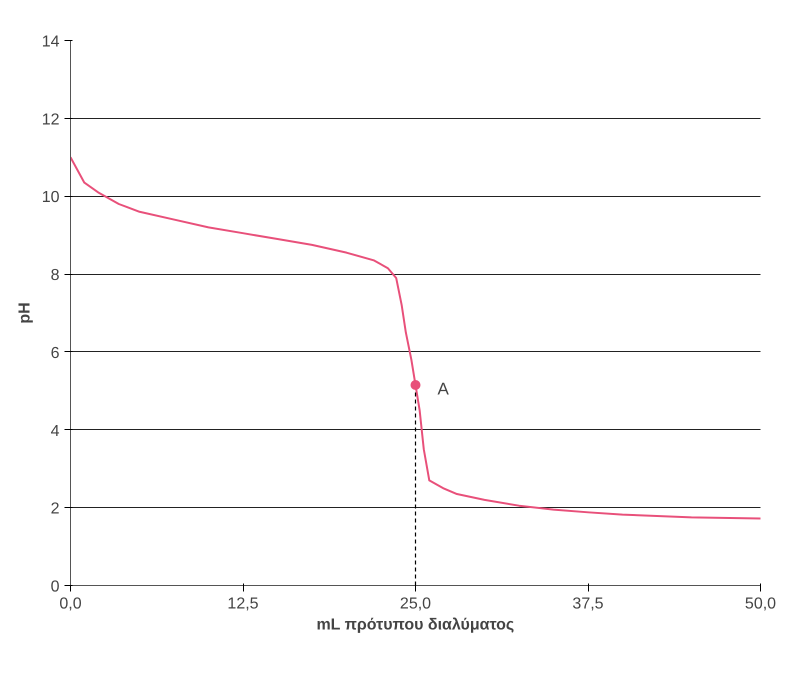  What do you see at coordinates (243, 604) in the screenshot?
I see `x-tick-label: 12,5` at bounding box center [243, 604].